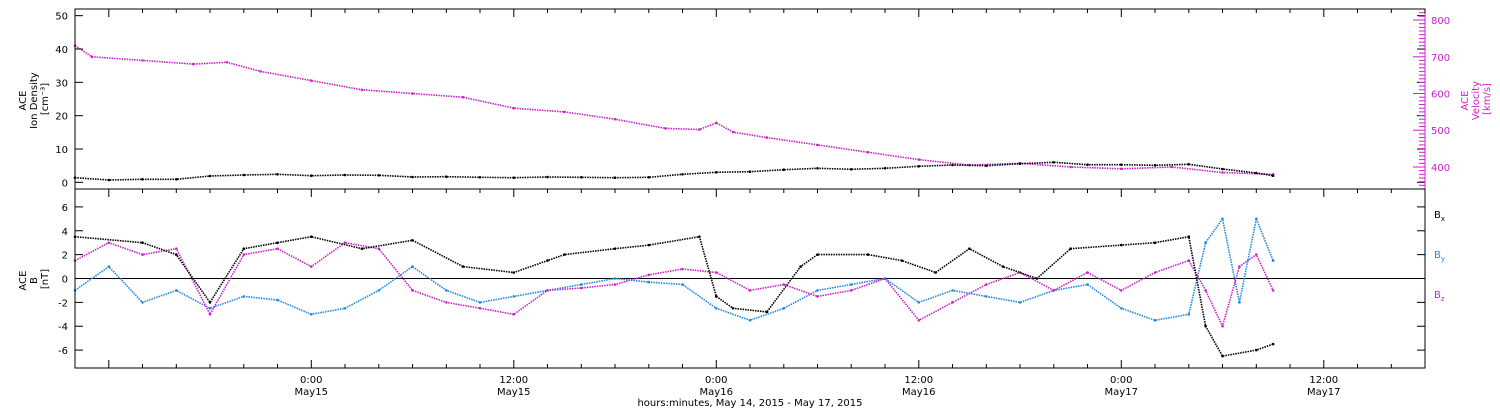 This screenshot has height=410, width=1500. What do you see at coordinates (1487, 99) in the screenshot?
I see `velocity-axis-label-line3: [km/s]` at bounding box center [1487, 99].